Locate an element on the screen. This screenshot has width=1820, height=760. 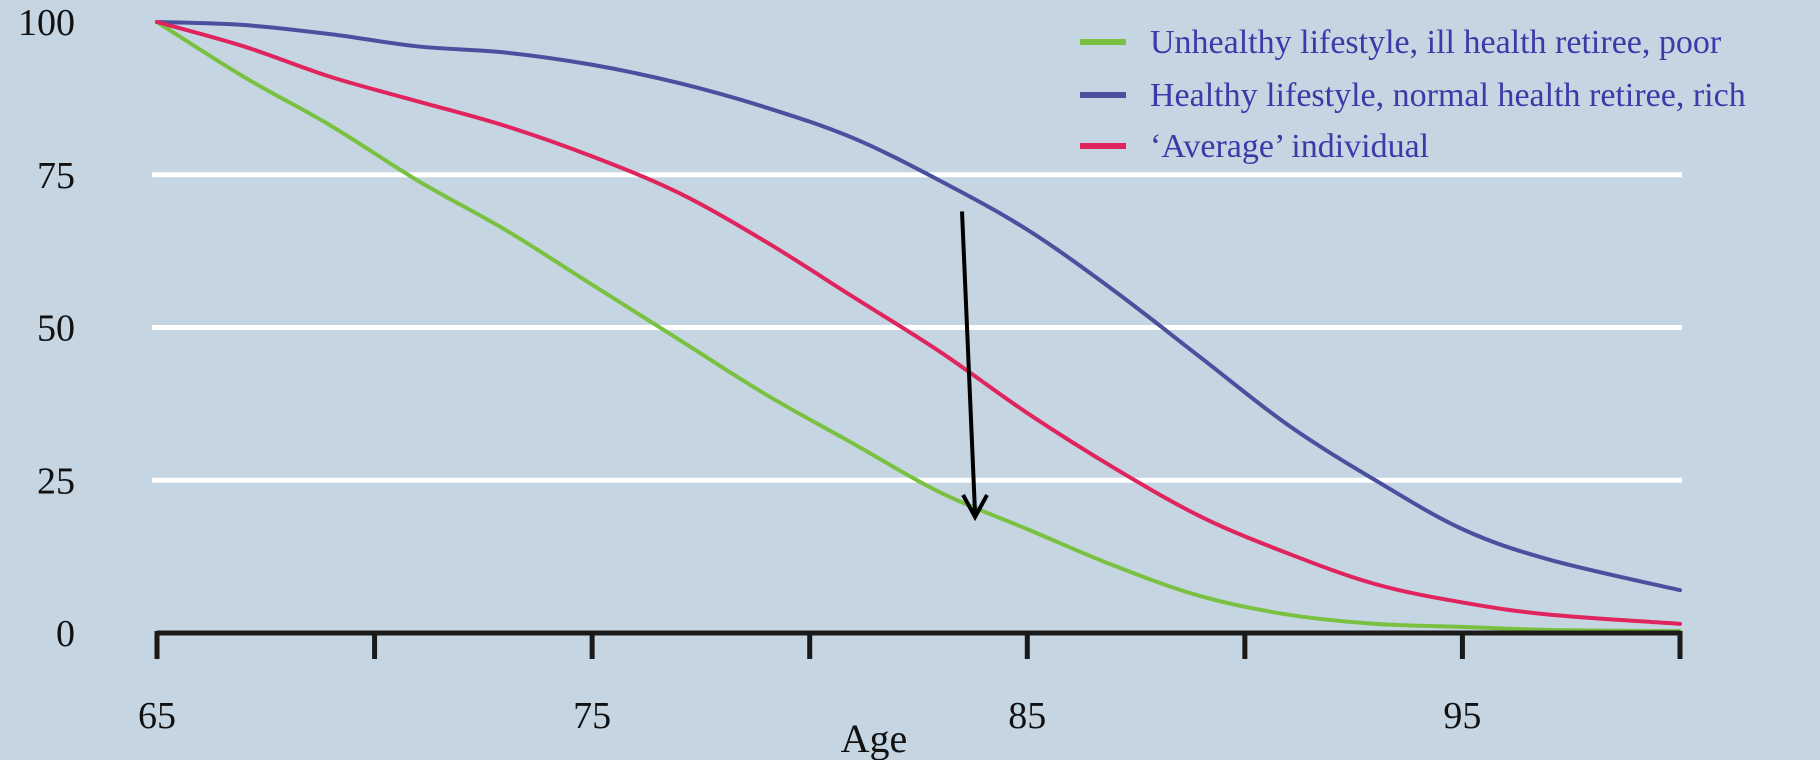
x-tick-label: 65 is located at coordinates (157, 716).